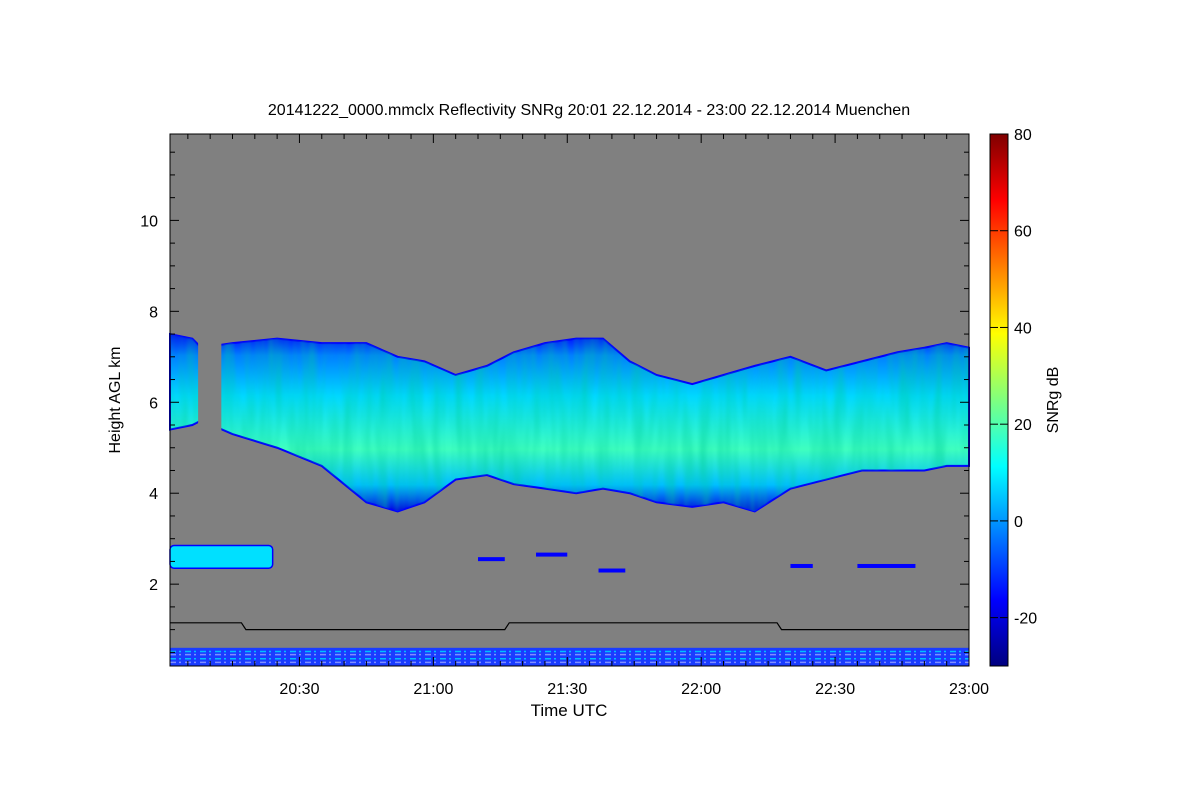 The width and height of the screenshot is (1200, 800). What do you see at coordinates (569, 710) in the screenshot?
I see `x-axis-label: Time UTC` at bounding box center [569, 710].